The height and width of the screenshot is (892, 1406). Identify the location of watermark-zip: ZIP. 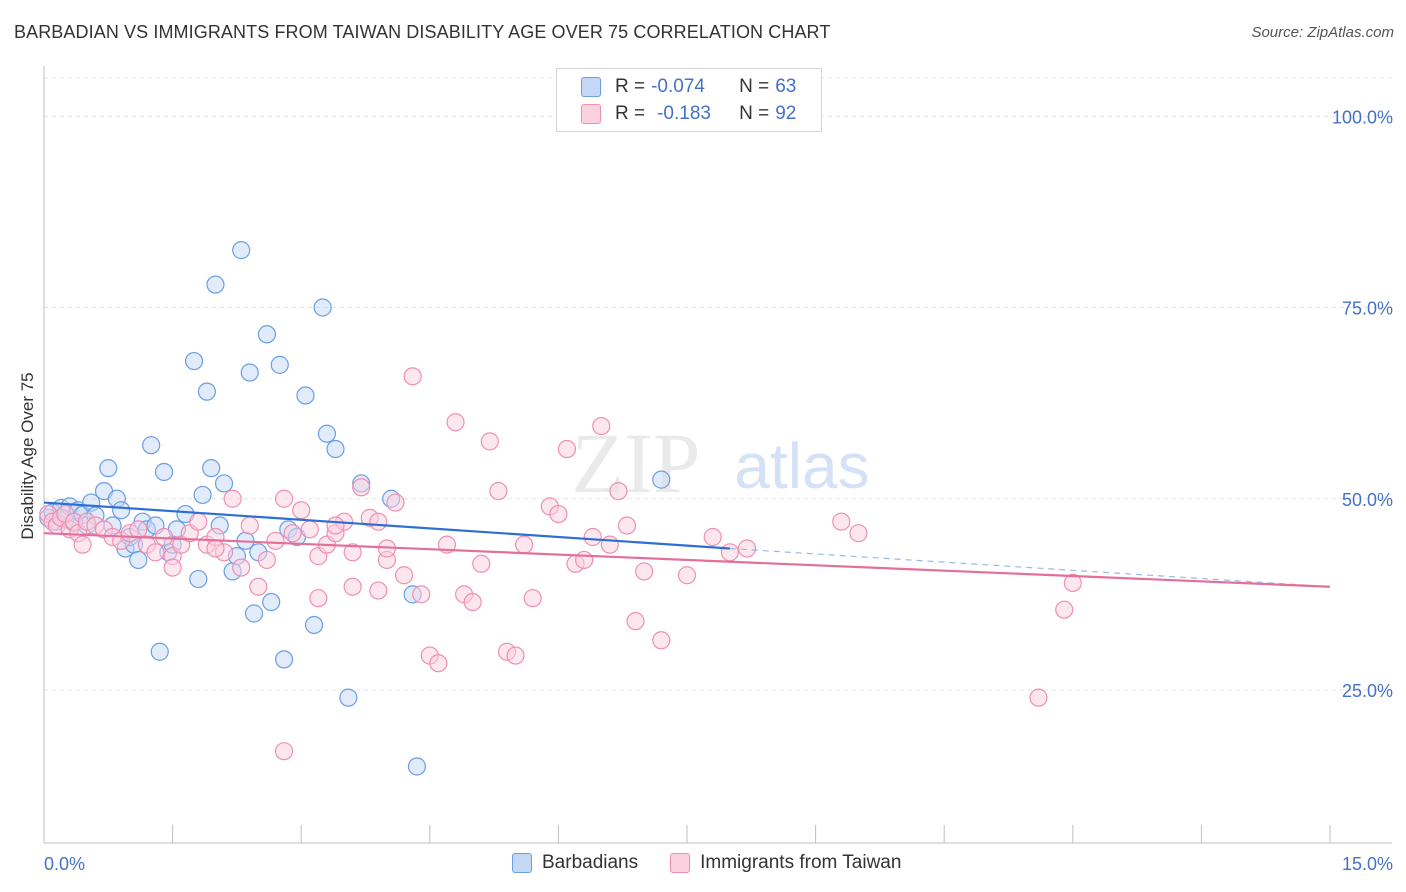
(636, 463).